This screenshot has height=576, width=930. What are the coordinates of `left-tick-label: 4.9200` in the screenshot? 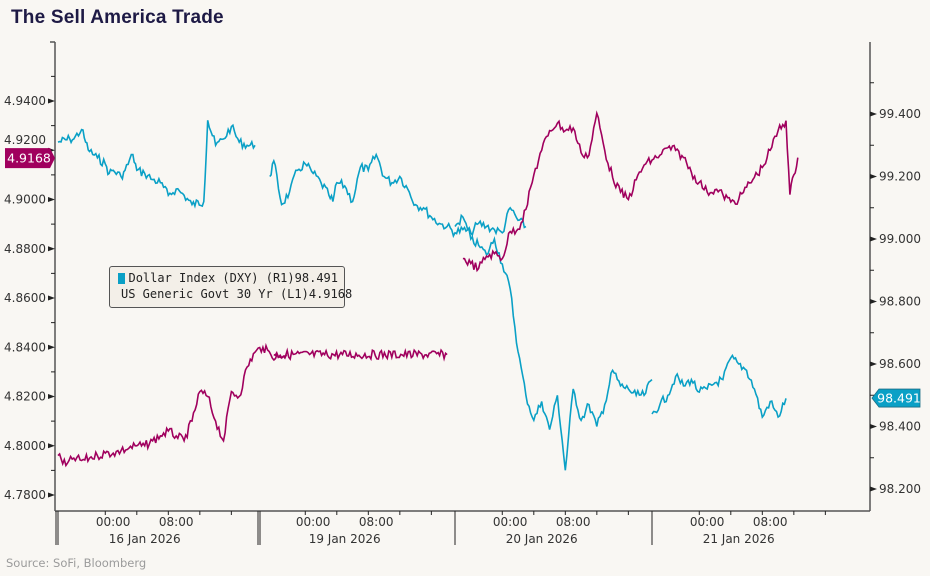 It's located at (25, 140).